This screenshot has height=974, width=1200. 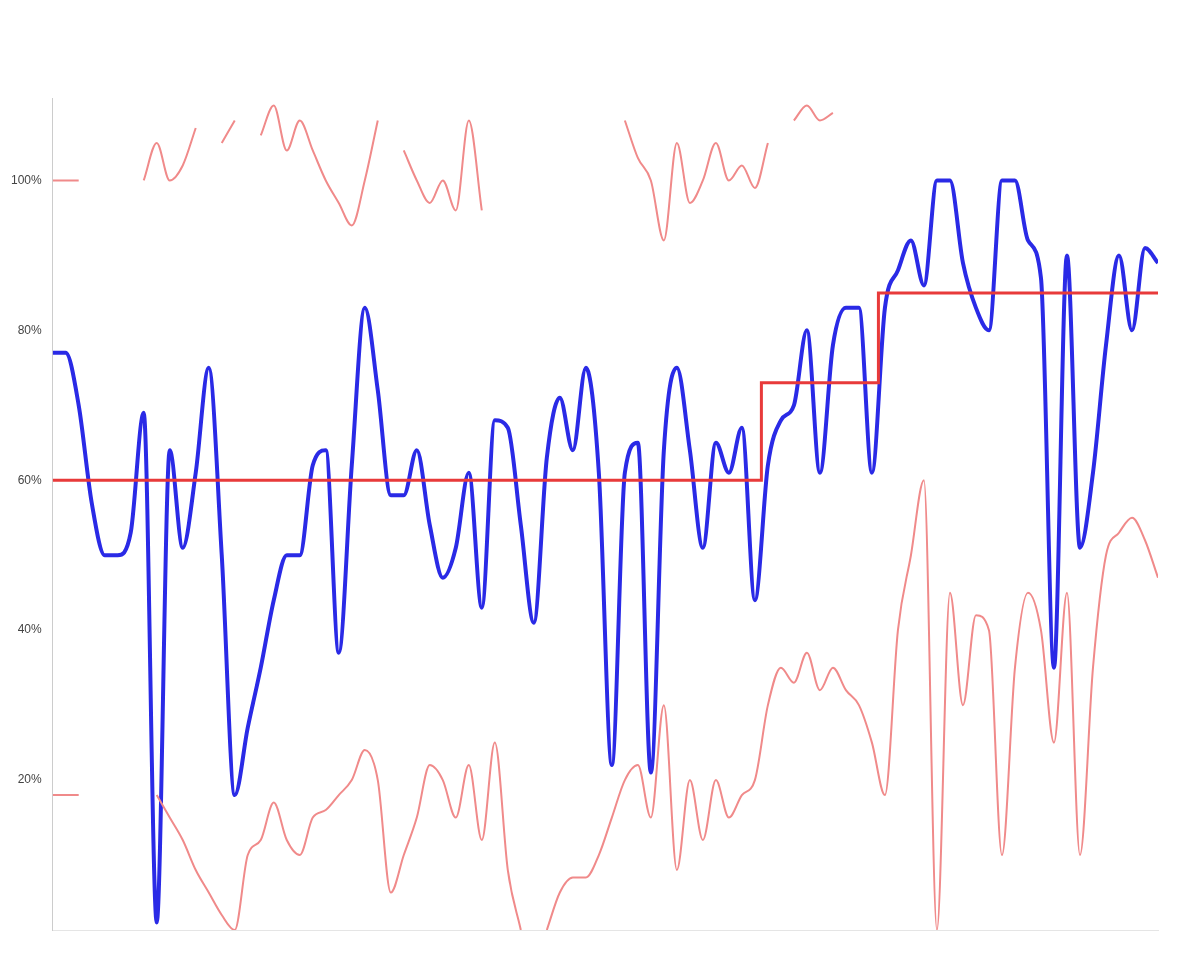 I want to click on y-tick-label: 80%, so click(x=30, y=329).